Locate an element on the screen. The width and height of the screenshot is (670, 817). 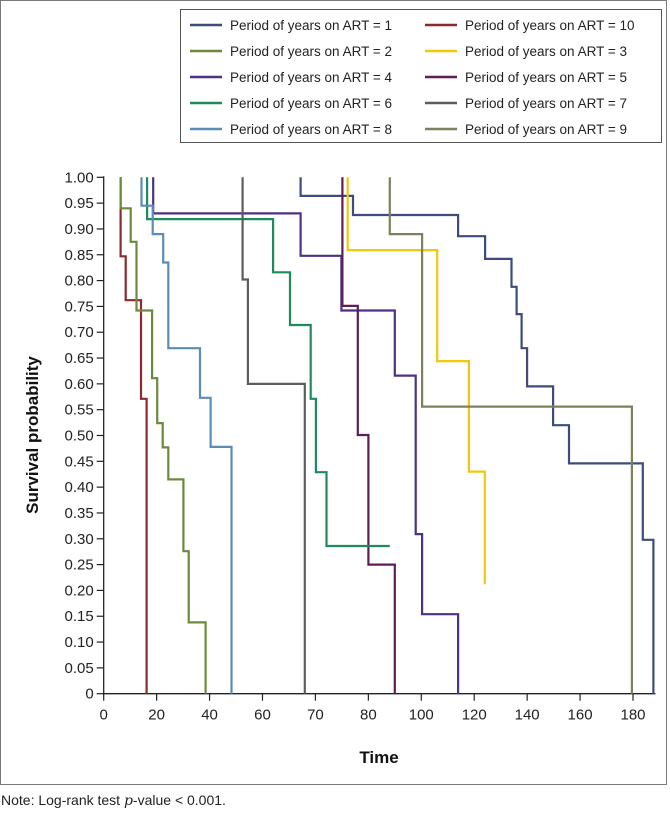
y-tick-label: 0.50 is located at coordinates (78, 436).